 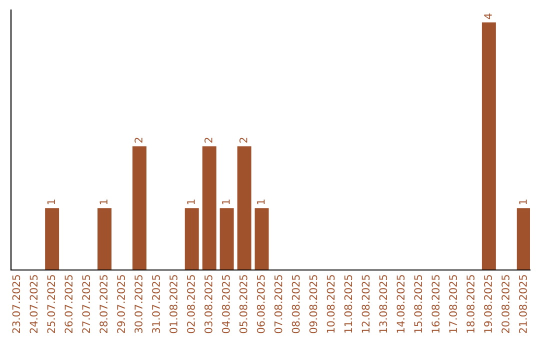 I want to click on x-tick-label: 31.07.2025, so click(x=156, y=304).